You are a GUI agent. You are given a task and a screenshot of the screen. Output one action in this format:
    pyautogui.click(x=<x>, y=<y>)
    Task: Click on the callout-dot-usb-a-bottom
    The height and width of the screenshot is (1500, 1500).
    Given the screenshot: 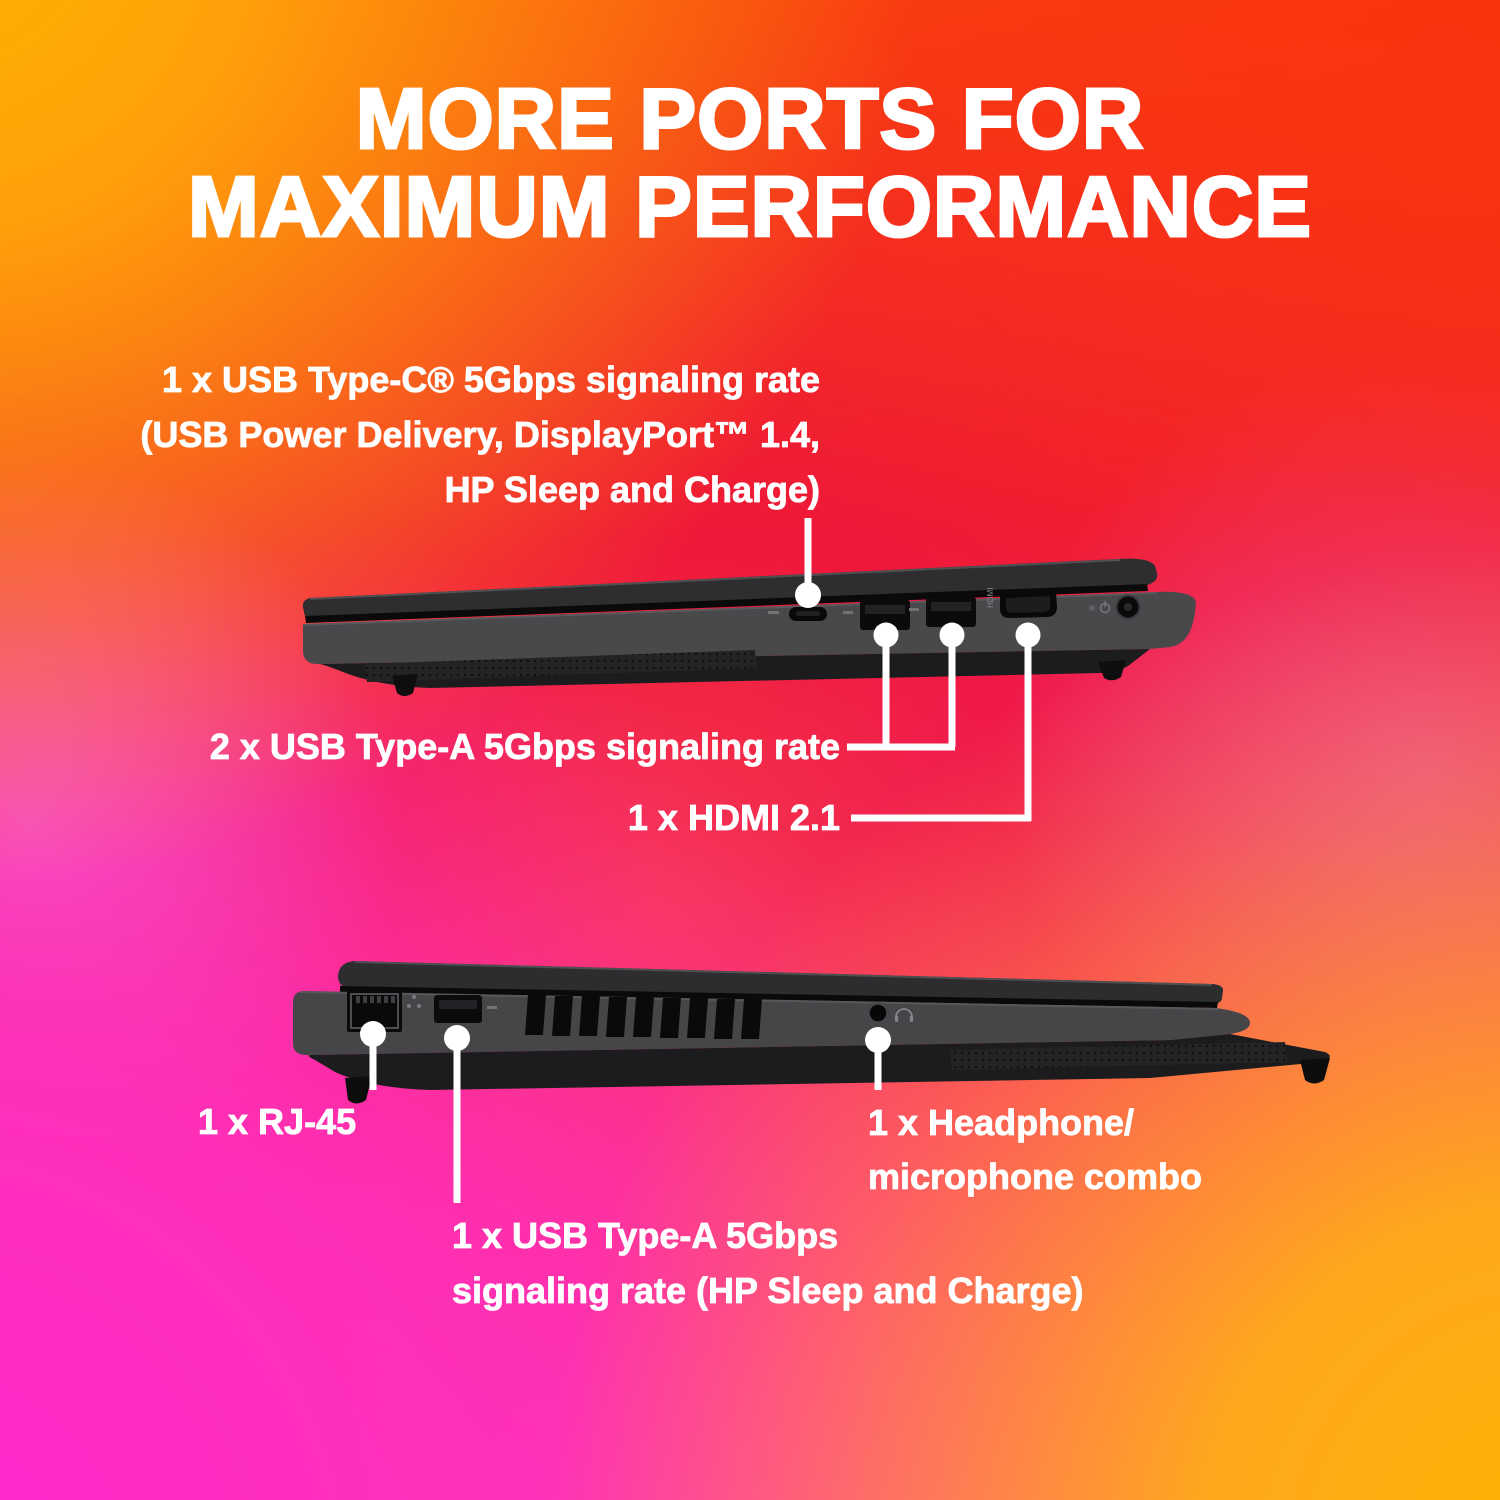 What is the action you would take?
    pyautogui.click(x=457, y=1038)
    